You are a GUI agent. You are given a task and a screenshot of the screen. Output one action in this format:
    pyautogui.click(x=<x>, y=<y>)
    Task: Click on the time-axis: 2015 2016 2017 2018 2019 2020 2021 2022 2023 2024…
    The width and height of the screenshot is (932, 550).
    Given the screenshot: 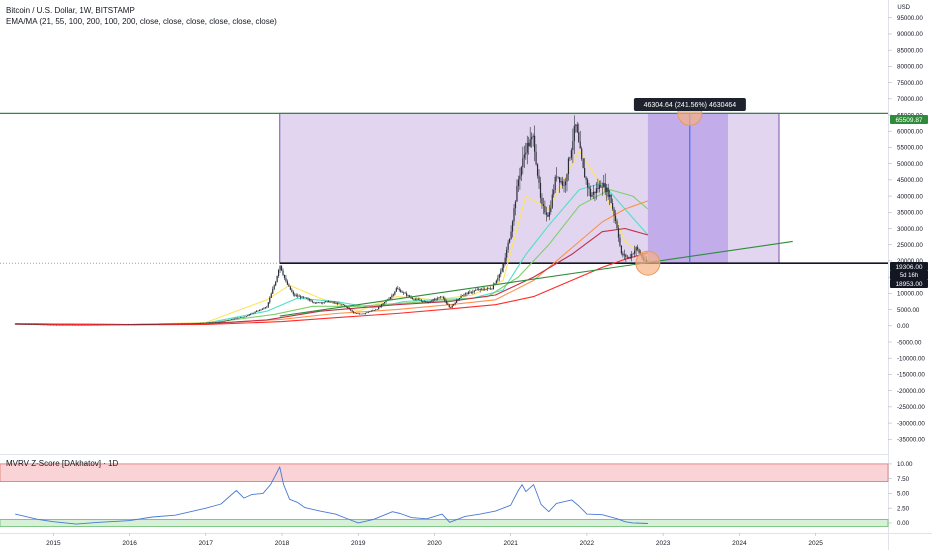 What is the action you would take?
    pyautogui.click(x=466, y=540)
    